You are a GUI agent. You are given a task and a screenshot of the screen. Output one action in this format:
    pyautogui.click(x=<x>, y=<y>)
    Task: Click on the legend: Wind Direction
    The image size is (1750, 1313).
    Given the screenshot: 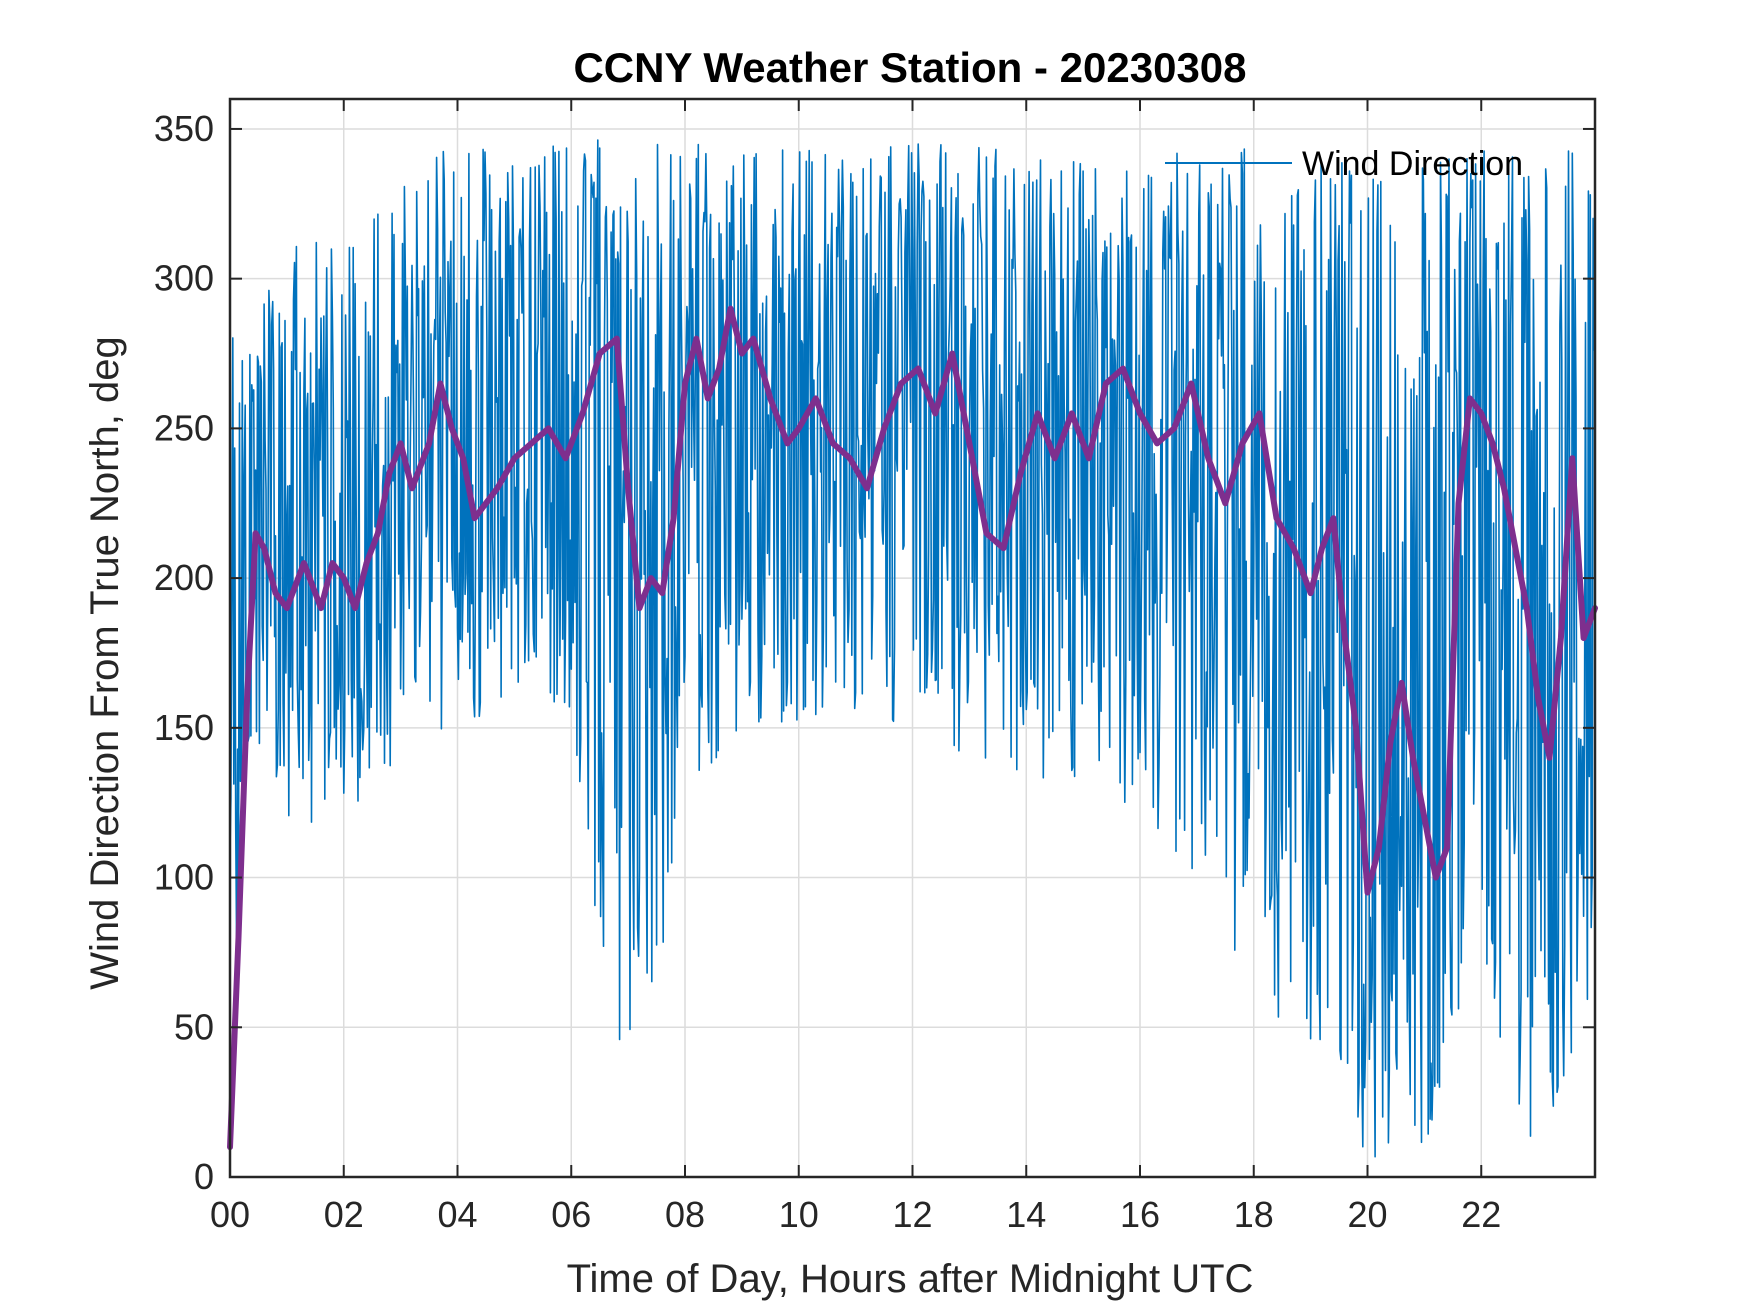 What is the action you would take?
    pyautogui.click(x=1344, y=164)
    